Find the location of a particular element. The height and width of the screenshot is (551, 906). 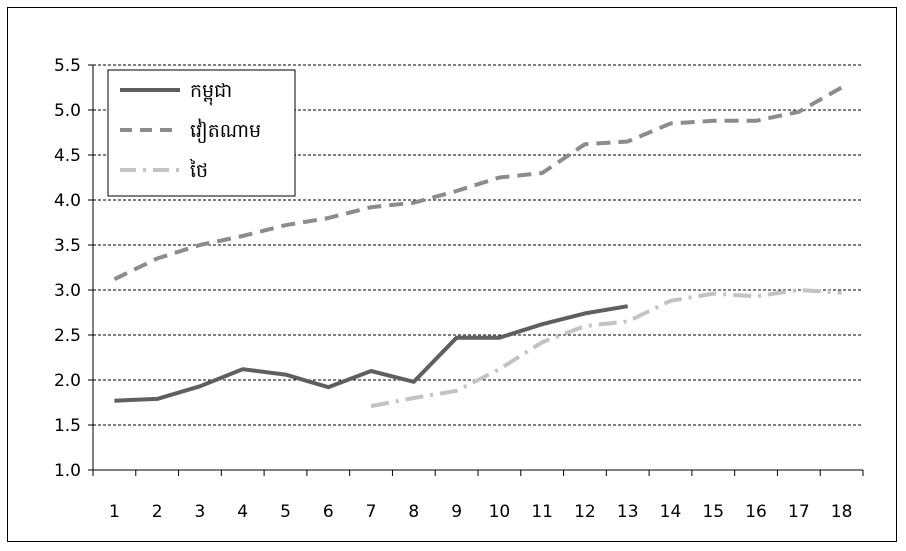

x-tick-label-7: 8 is located at coordinates (413, 512).